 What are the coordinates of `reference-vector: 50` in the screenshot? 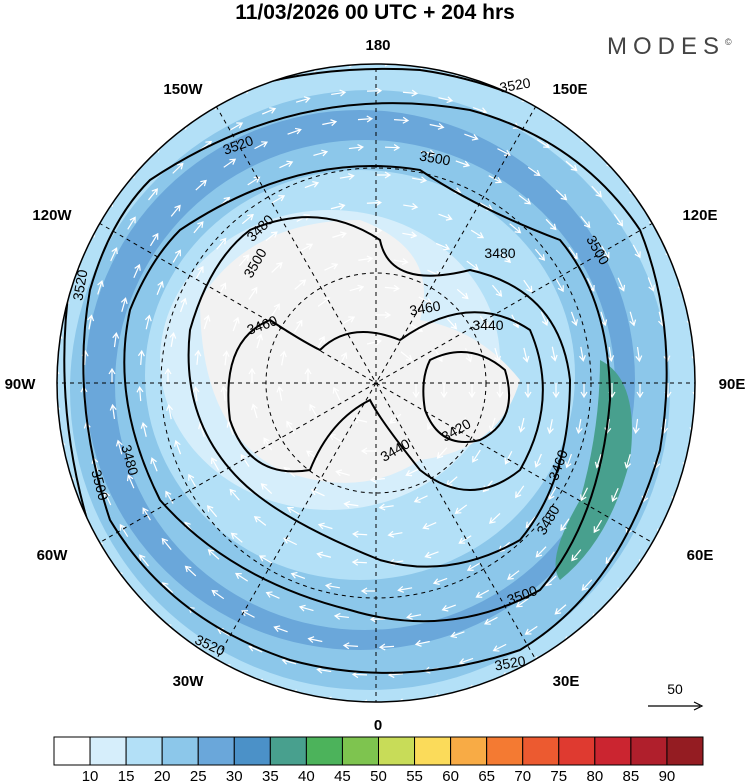 It's located at (676, 696).